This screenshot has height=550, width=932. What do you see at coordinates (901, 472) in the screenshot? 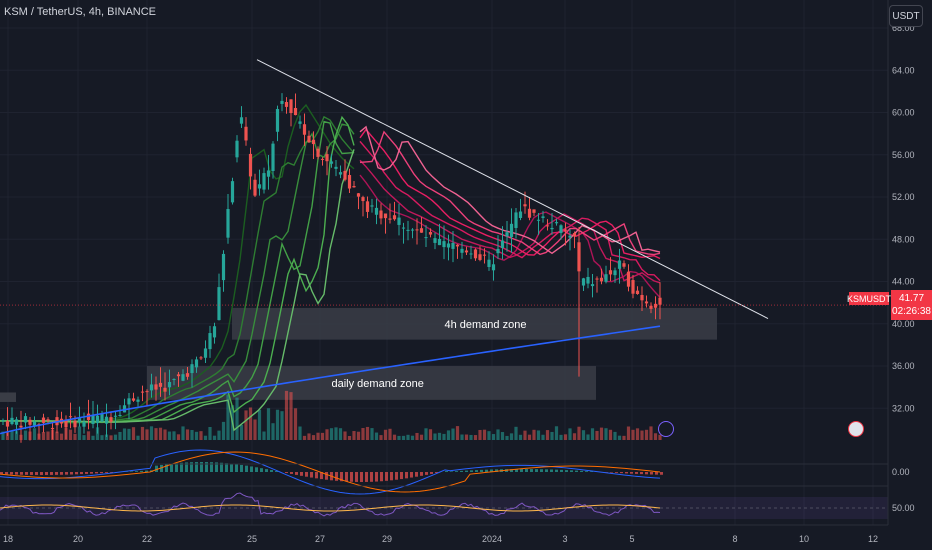
I see `macd-tick-label: 0.00` at bounding box center [901, 472].